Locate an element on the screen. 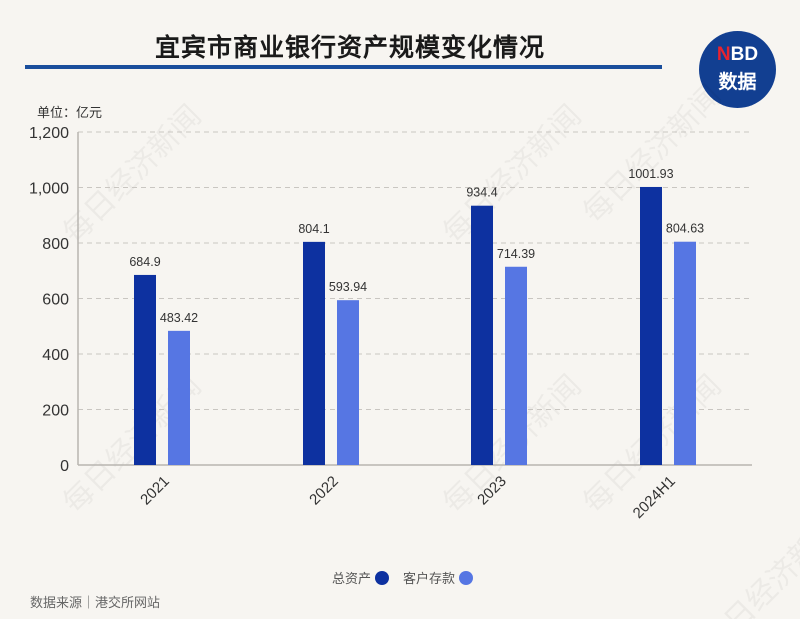  logo-text-sub: 数据 is located at coordinates (737, 82).